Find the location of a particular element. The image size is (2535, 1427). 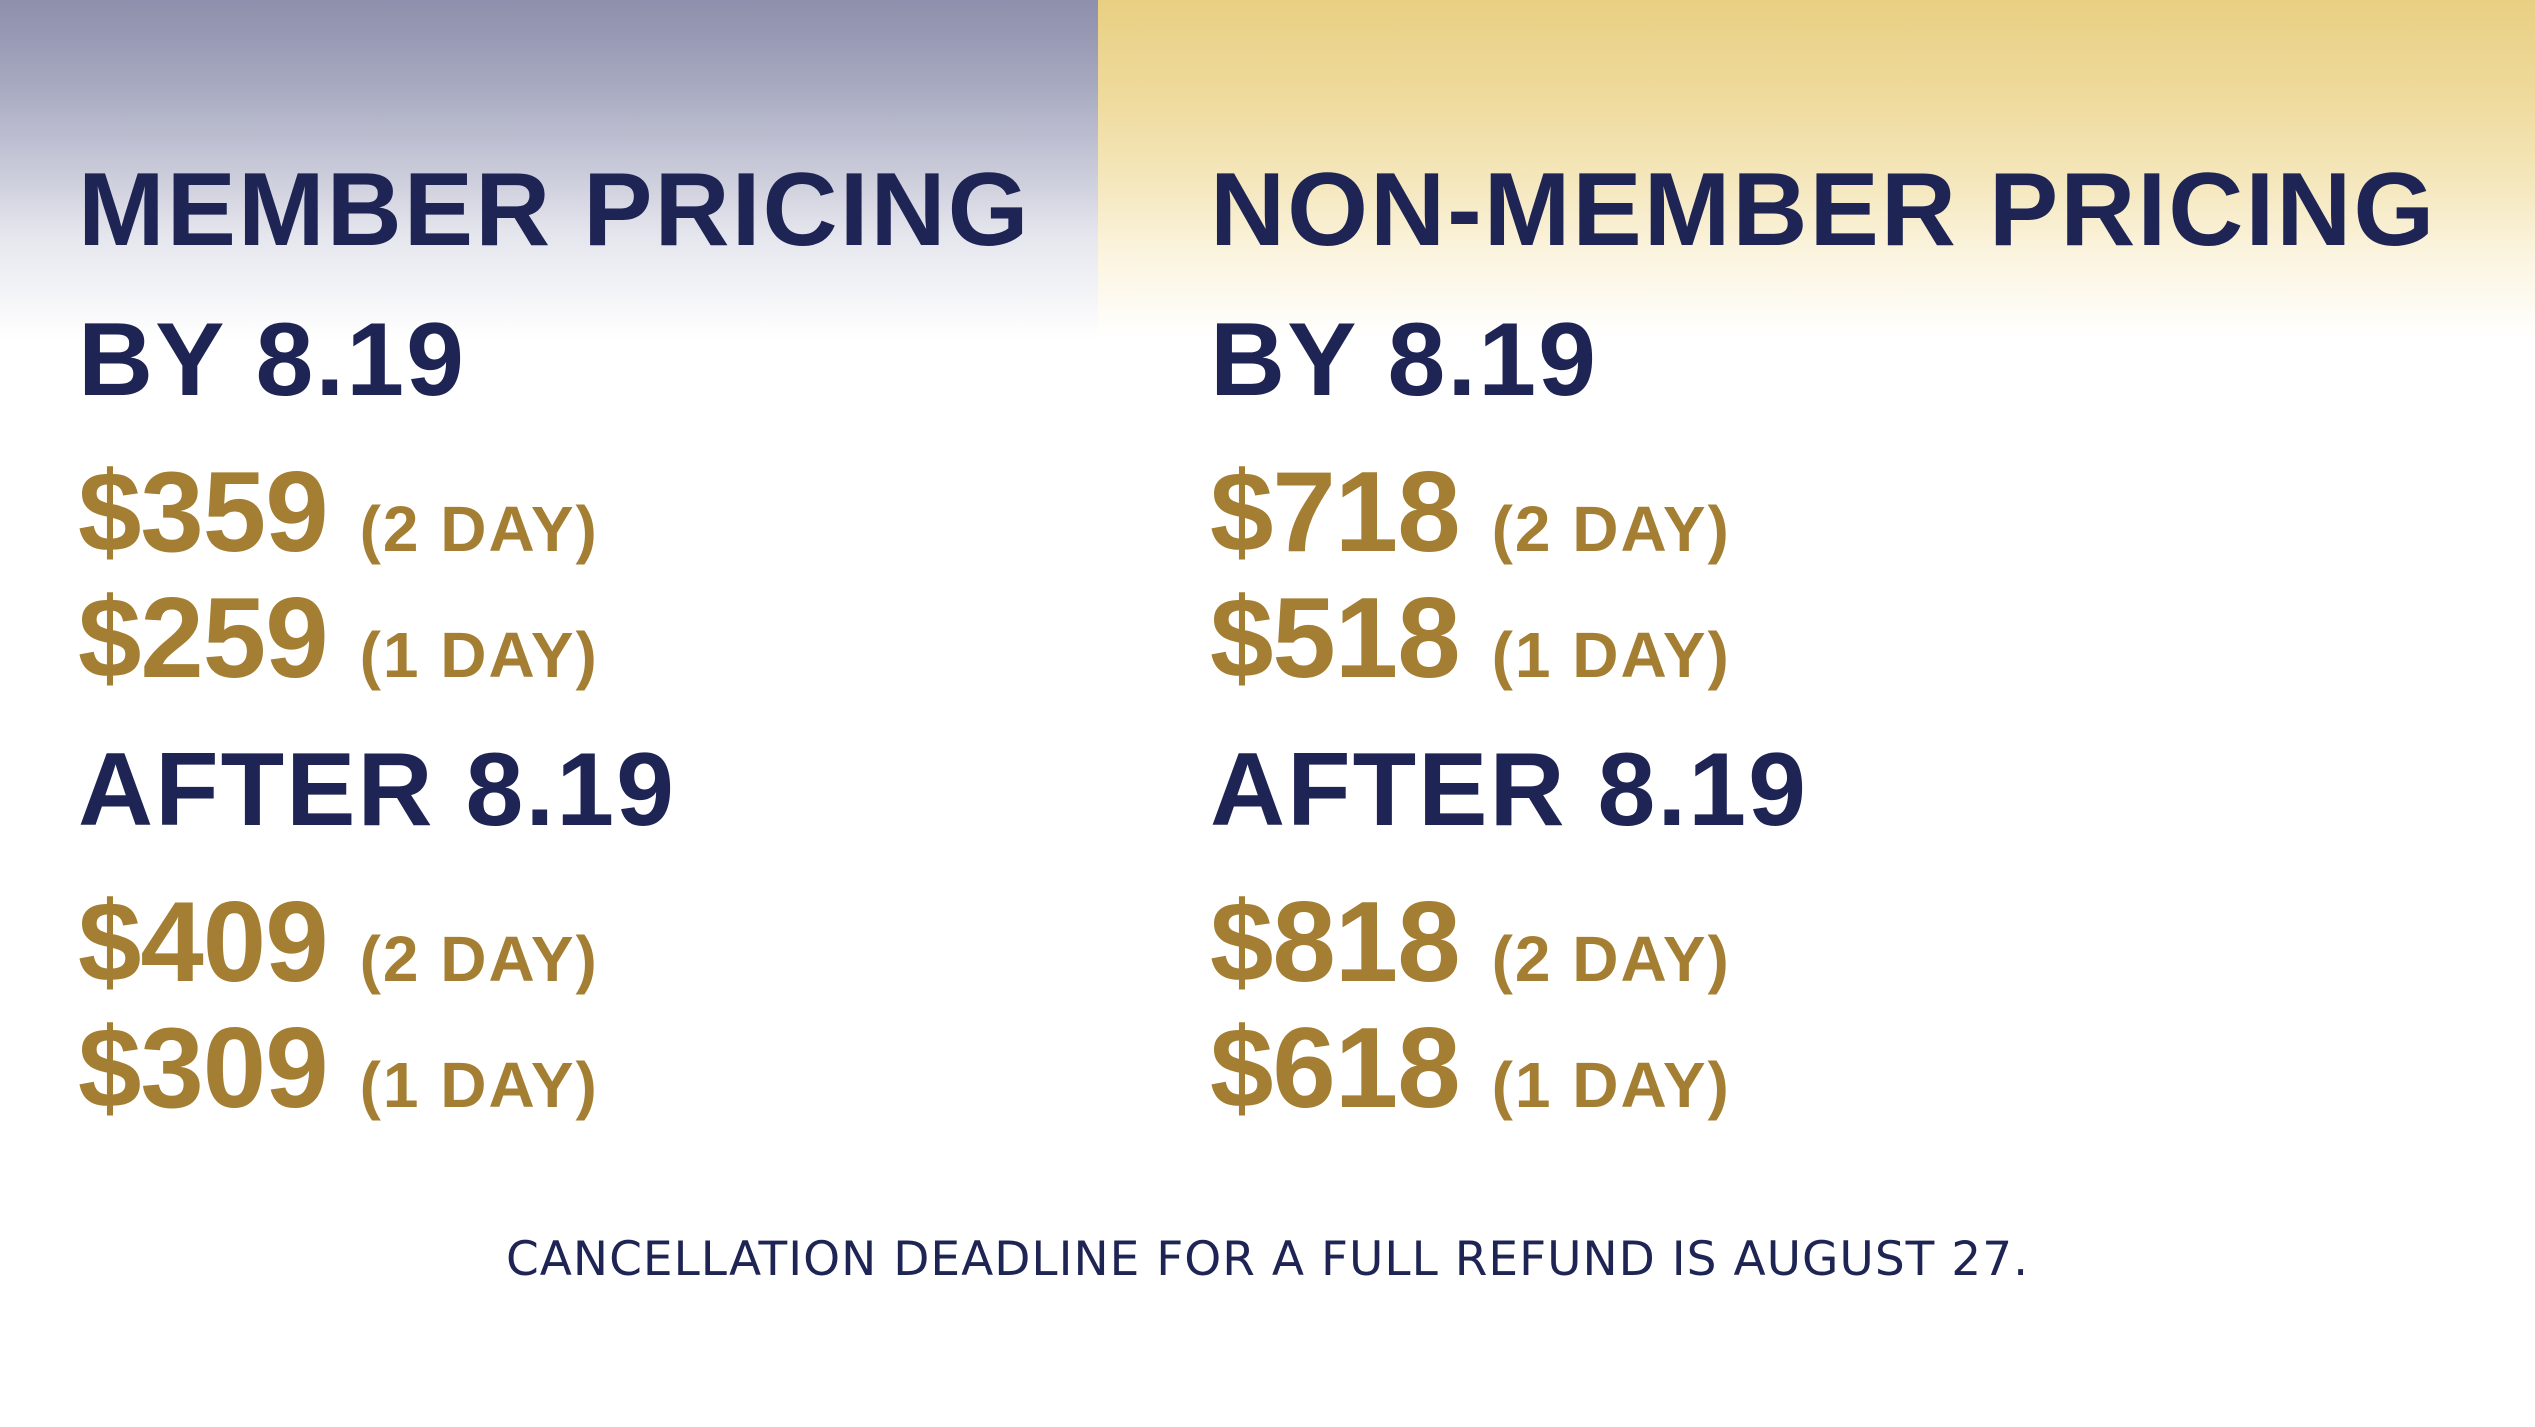

member-early-price-1day: $259 (1 DAY) is located at coordinates (338, 639).